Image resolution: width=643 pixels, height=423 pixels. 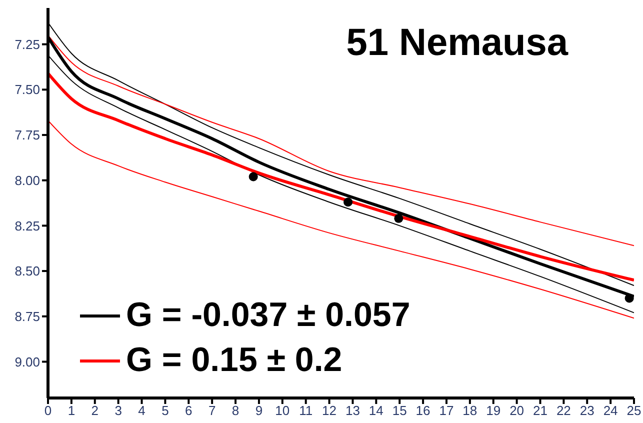 I want to click on y-tick-label: 8.25, so click(x=27, y=226).